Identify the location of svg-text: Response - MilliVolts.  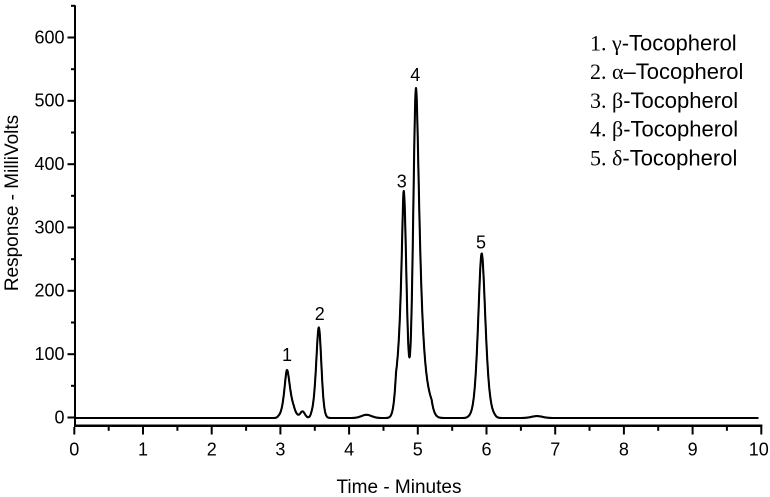
(12, 203).